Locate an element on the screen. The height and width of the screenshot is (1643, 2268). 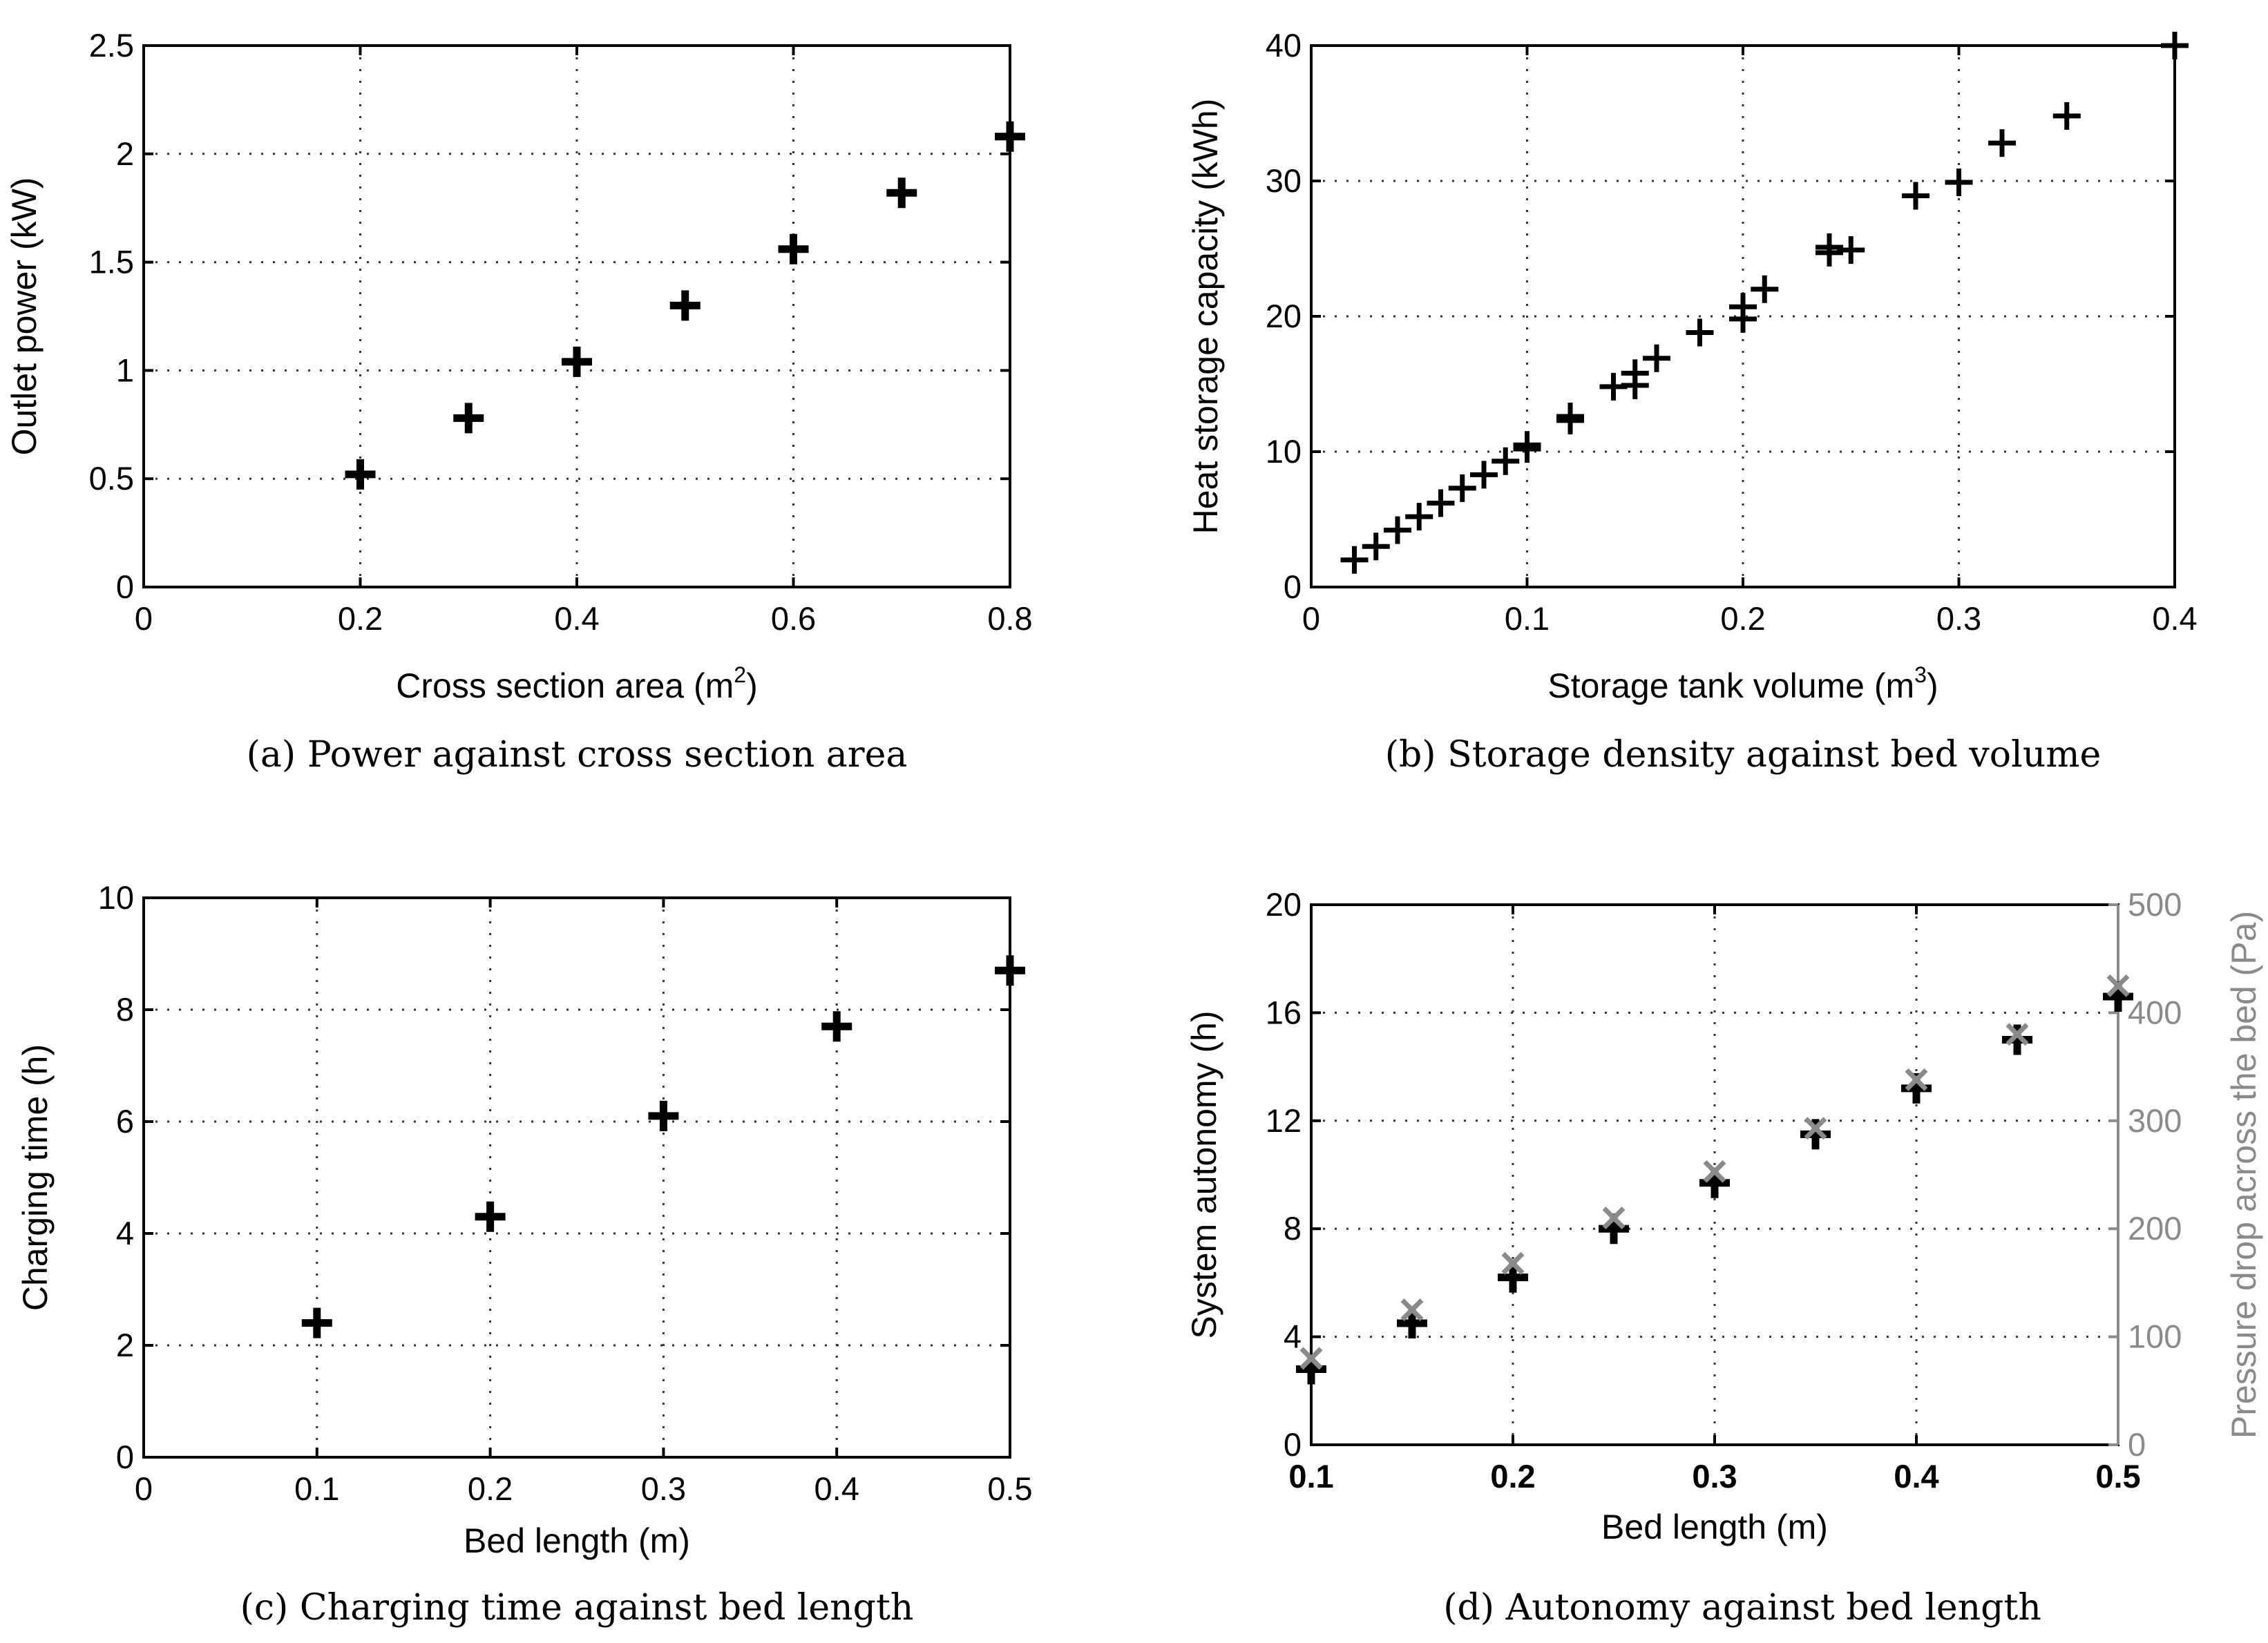
y-tick-label: 6 is located at coordinates (125, 1121).